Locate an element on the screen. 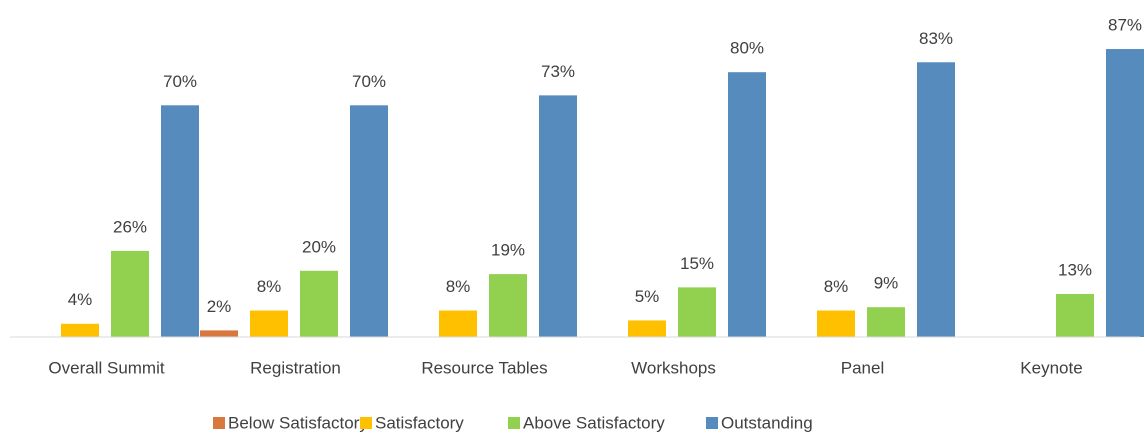 This screenshot has width=1145, height=434. data-label: 15% is located at coordinates (697, 263).